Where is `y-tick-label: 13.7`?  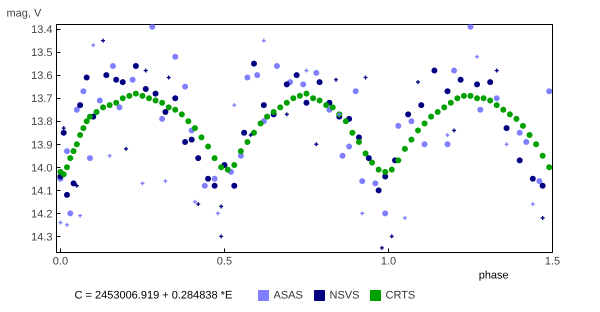 y-tick-label: 13.7 is located at coordinates (42, 99).